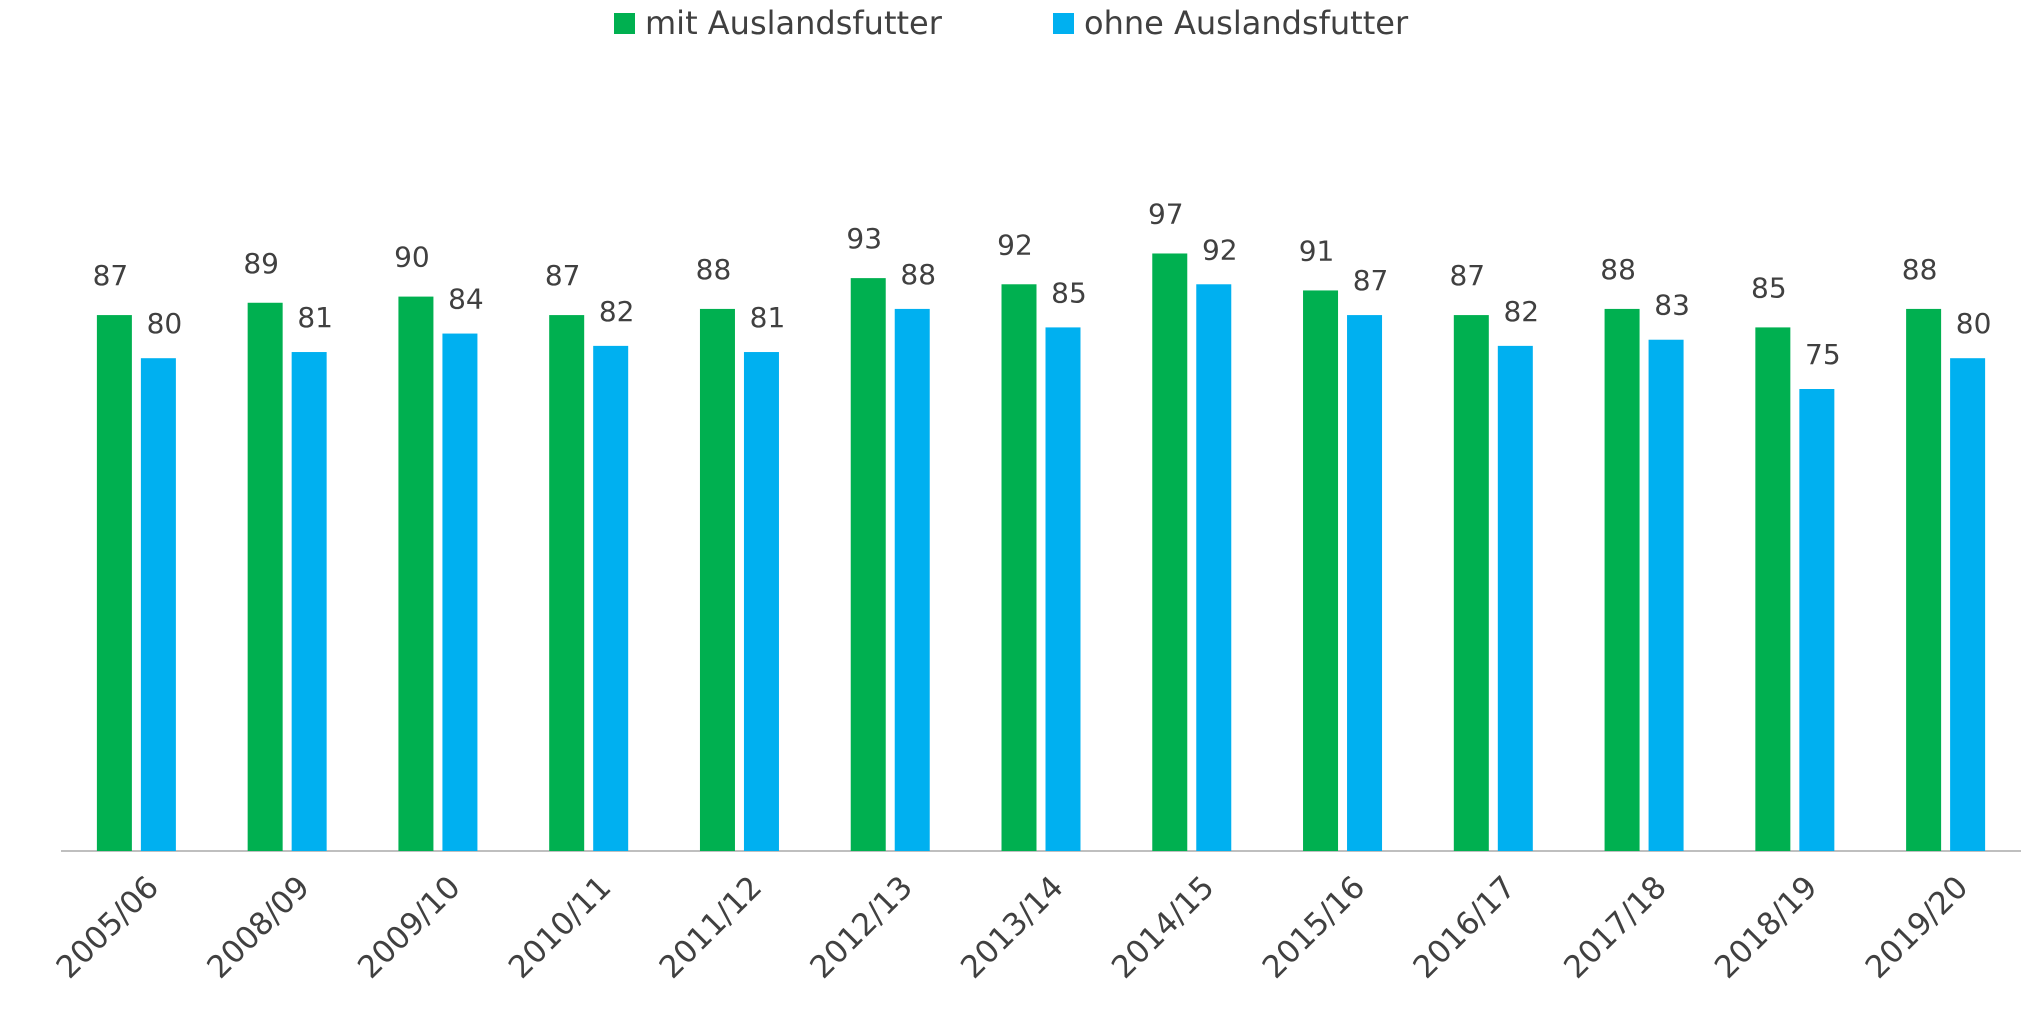 This screenshot has height=1028, width=2021. I want to click on legend-label: mit Auslandsfutter, so click(794, 23).